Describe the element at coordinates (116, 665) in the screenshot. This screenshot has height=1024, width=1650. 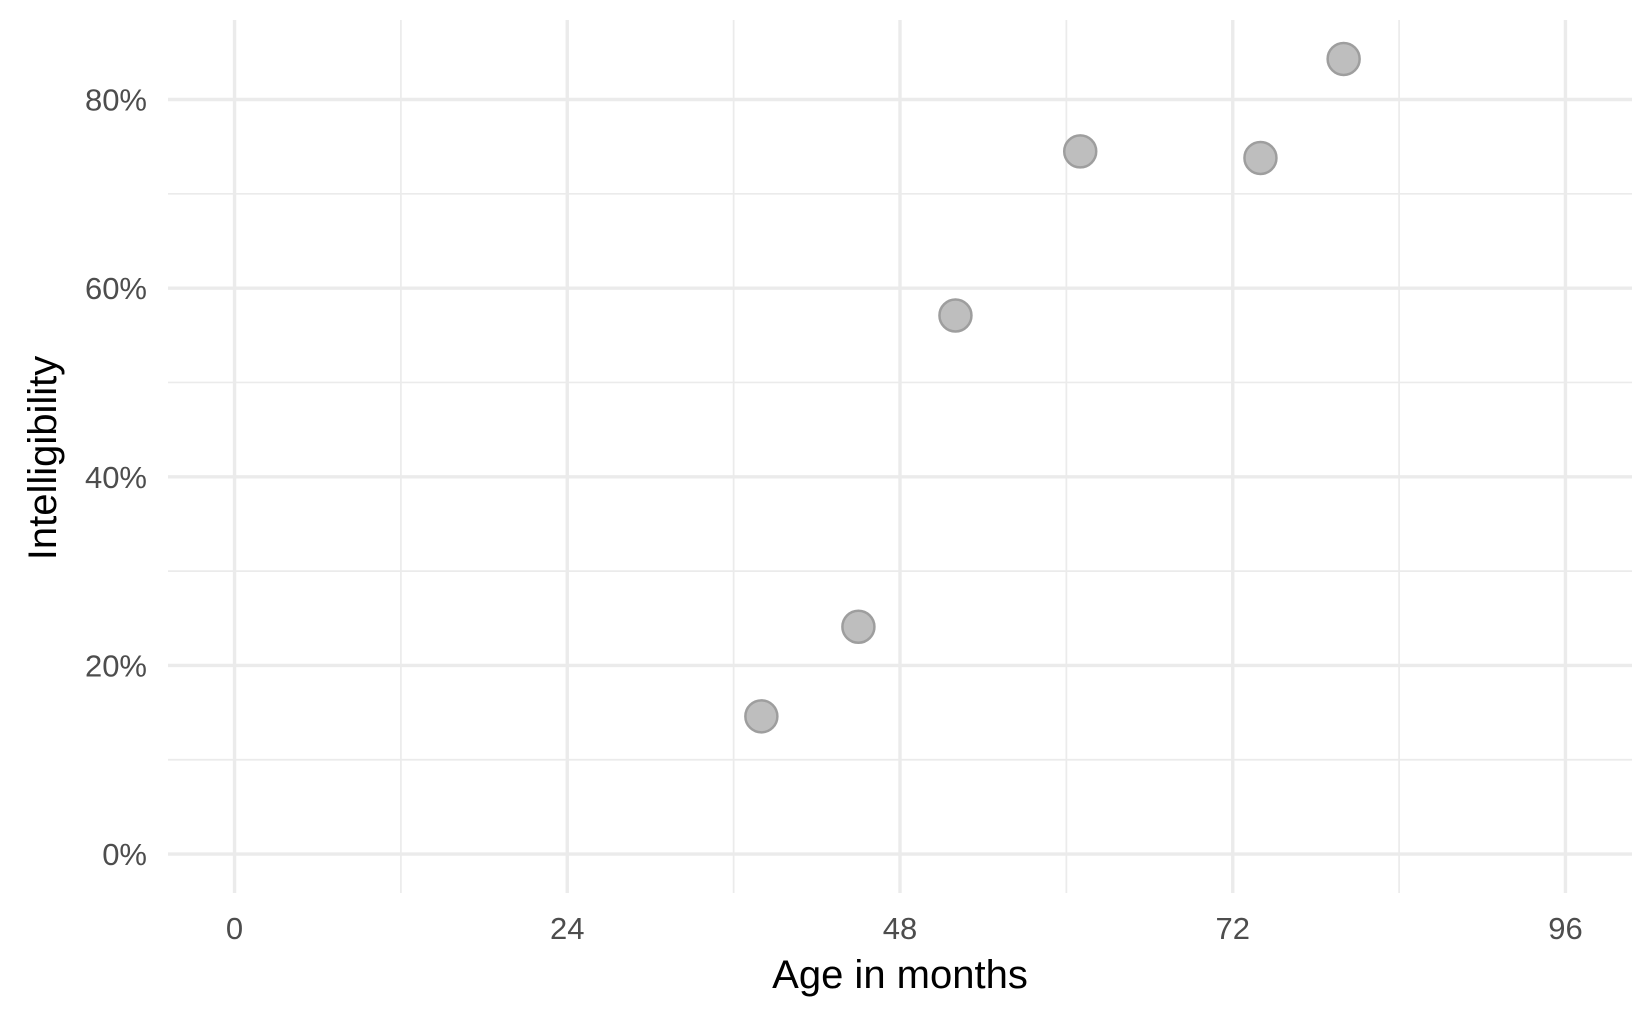
I see `y-tick-label: 20%` at that location.